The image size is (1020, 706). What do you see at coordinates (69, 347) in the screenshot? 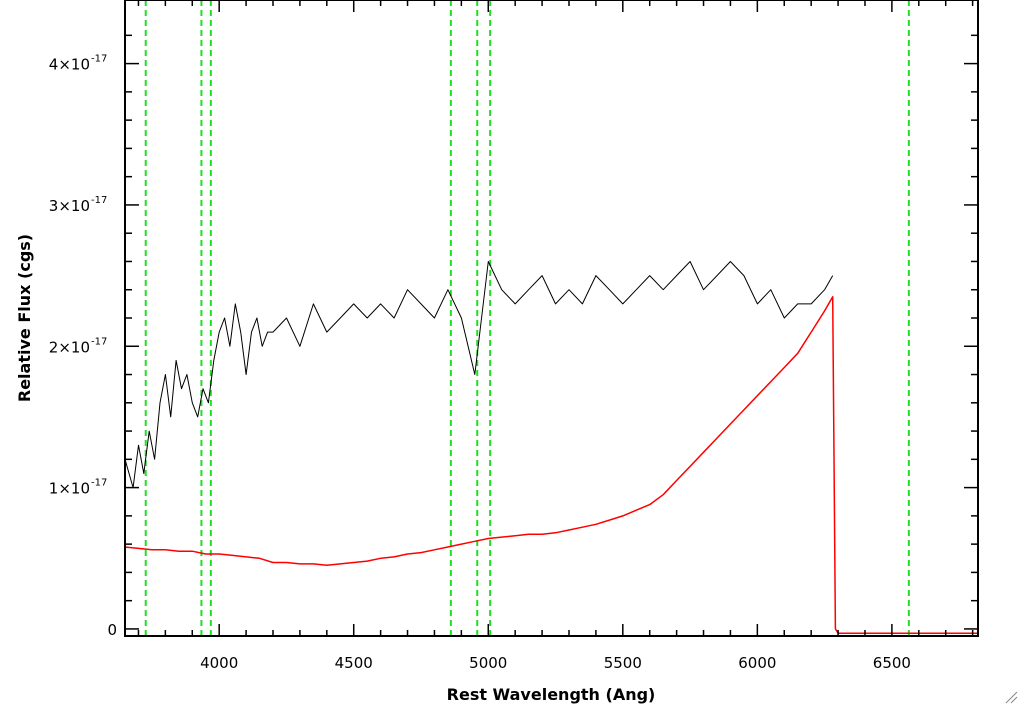
I see `y-tick-label: 2×10` at bounding box center [69, 347].